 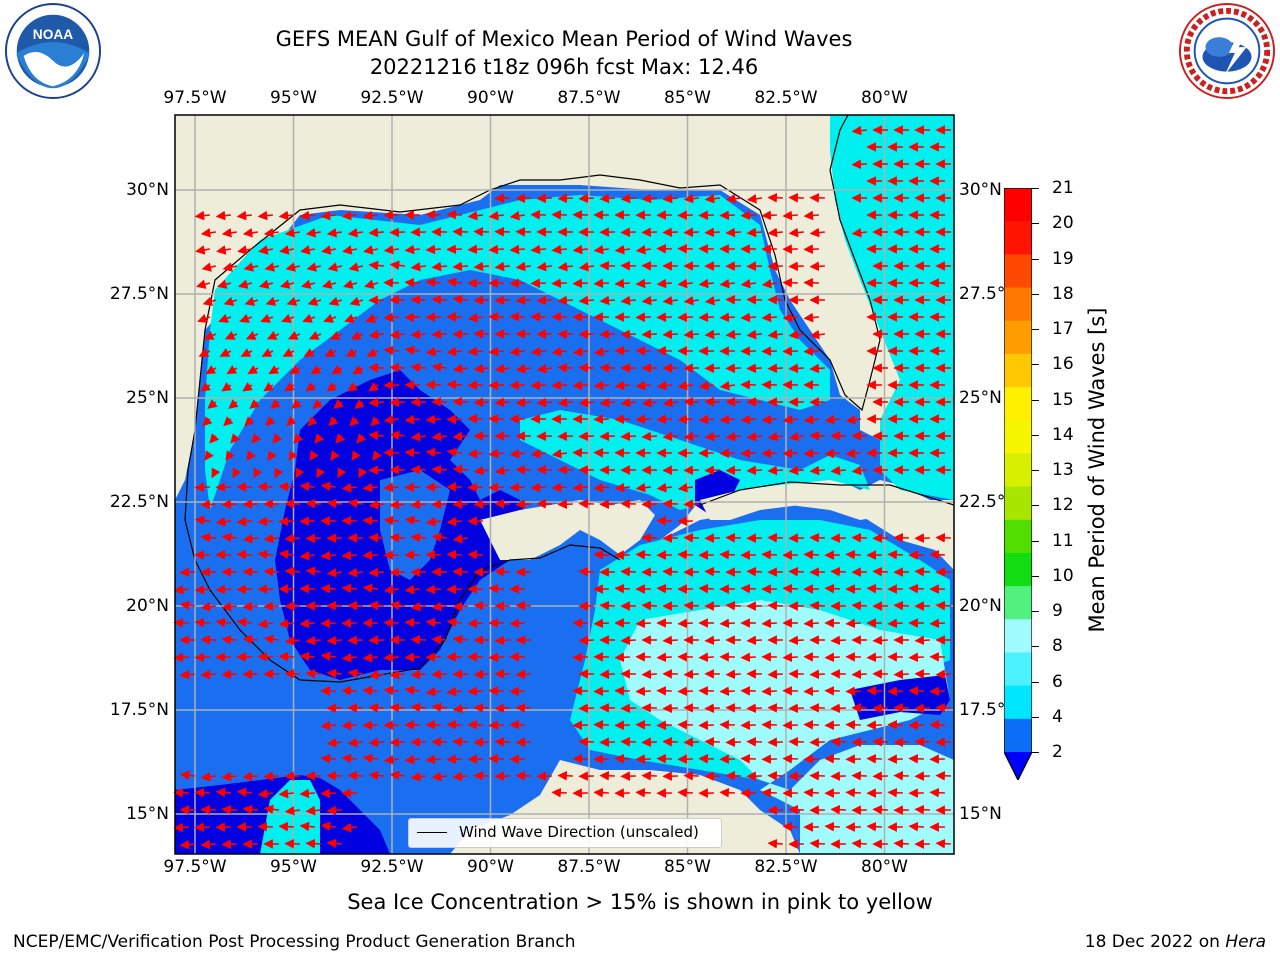 I want to click on colorbar-tick-label: 6, so click(x=1057, y=681).